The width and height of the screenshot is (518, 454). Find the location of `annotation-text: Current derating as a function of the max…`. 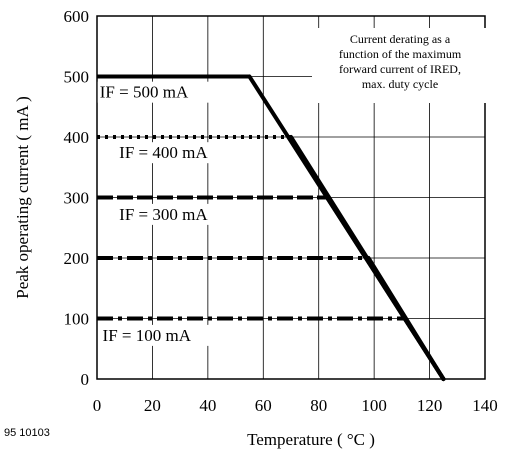

annotation-text: Current derating as a function of the max… is located at coordinates (400, 61).